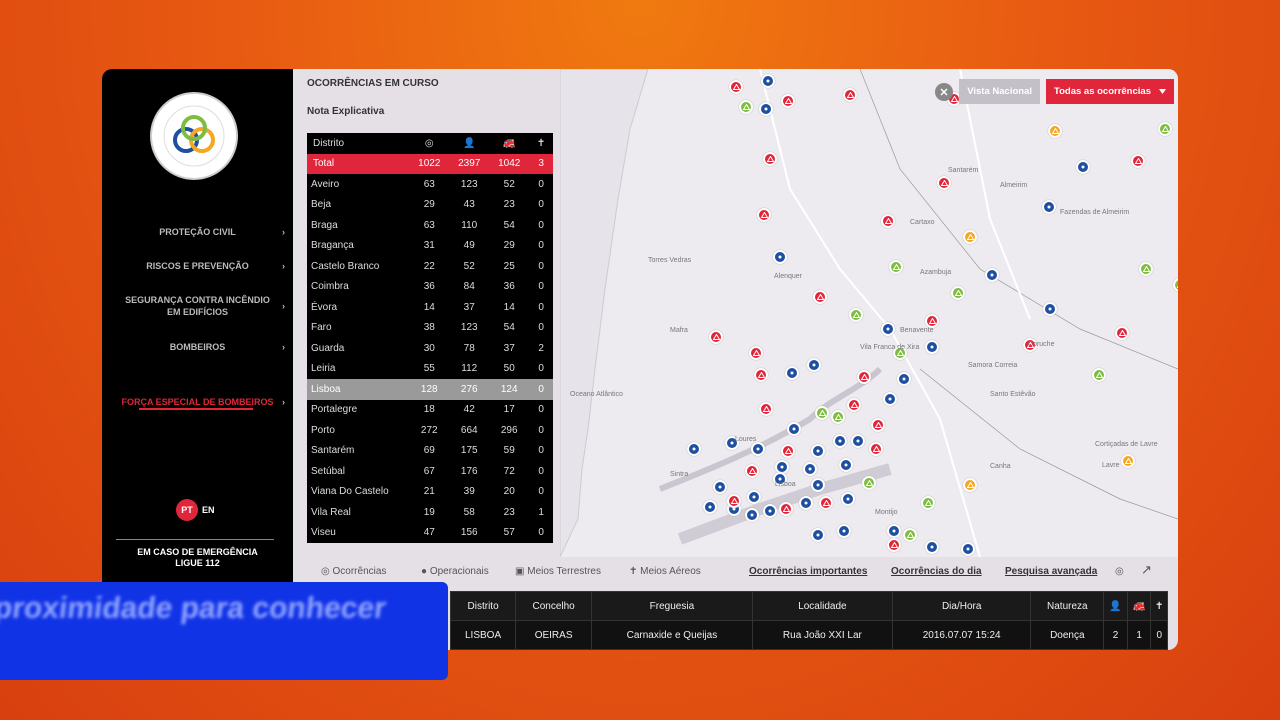  What do you see at coordinates (197, 347) in the screenshot?
I see `nav-bombeiros: BOMBEIROS ›` at bounding box center [197, 347].